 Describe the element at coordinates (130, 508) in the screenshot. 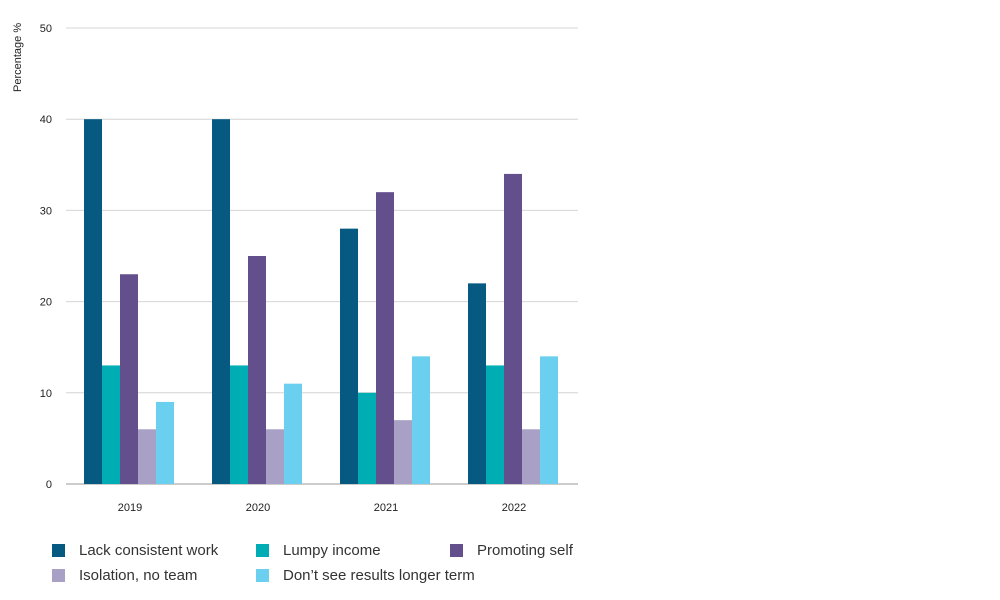

I see `x-category-label: 2019` at that location.